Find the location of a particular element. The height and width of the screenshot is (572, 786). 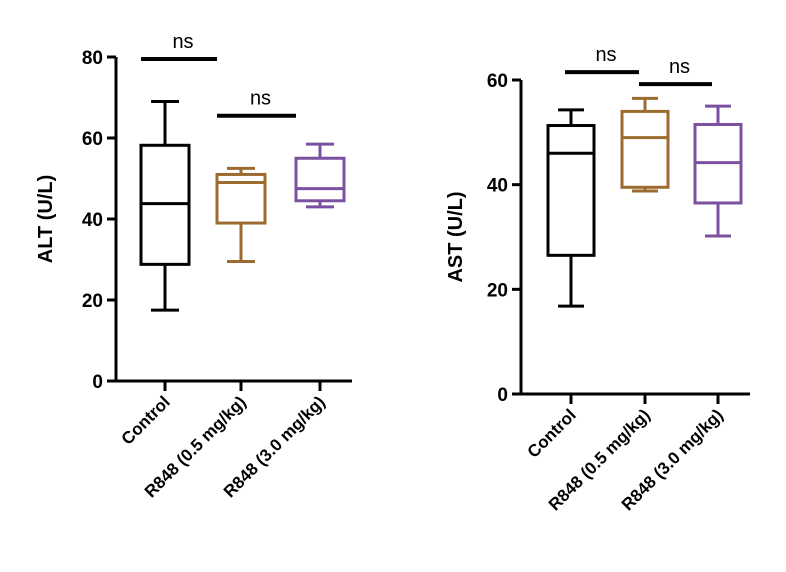

y-axis-title: ALT (U/L) is located at coordinates (46, 219).